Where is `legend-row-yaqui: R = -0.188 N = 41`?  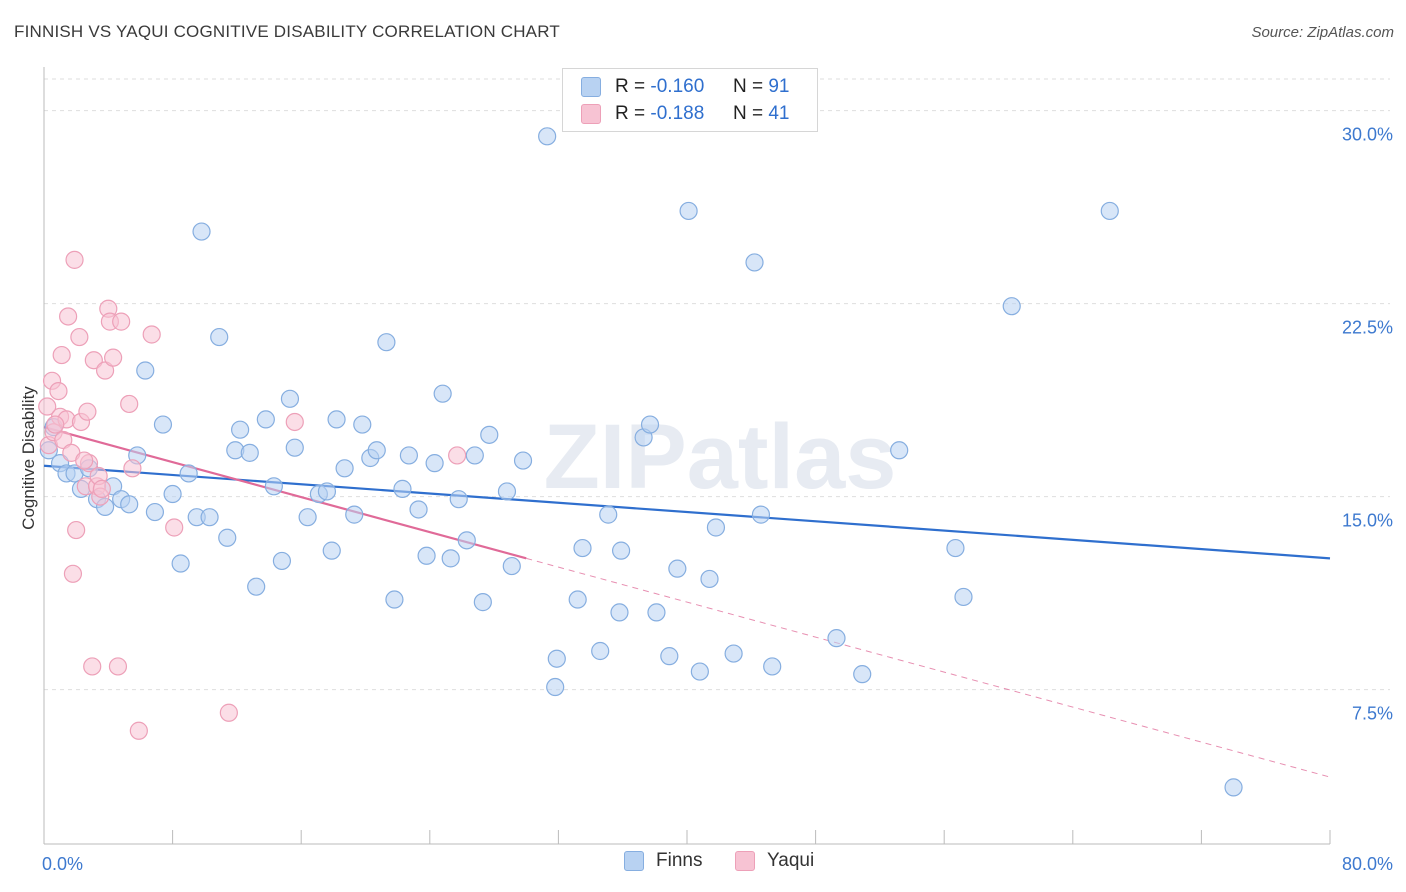
legend-row-yaqui: R = -0.188 N = 41 is located at coordinates (685, 114).